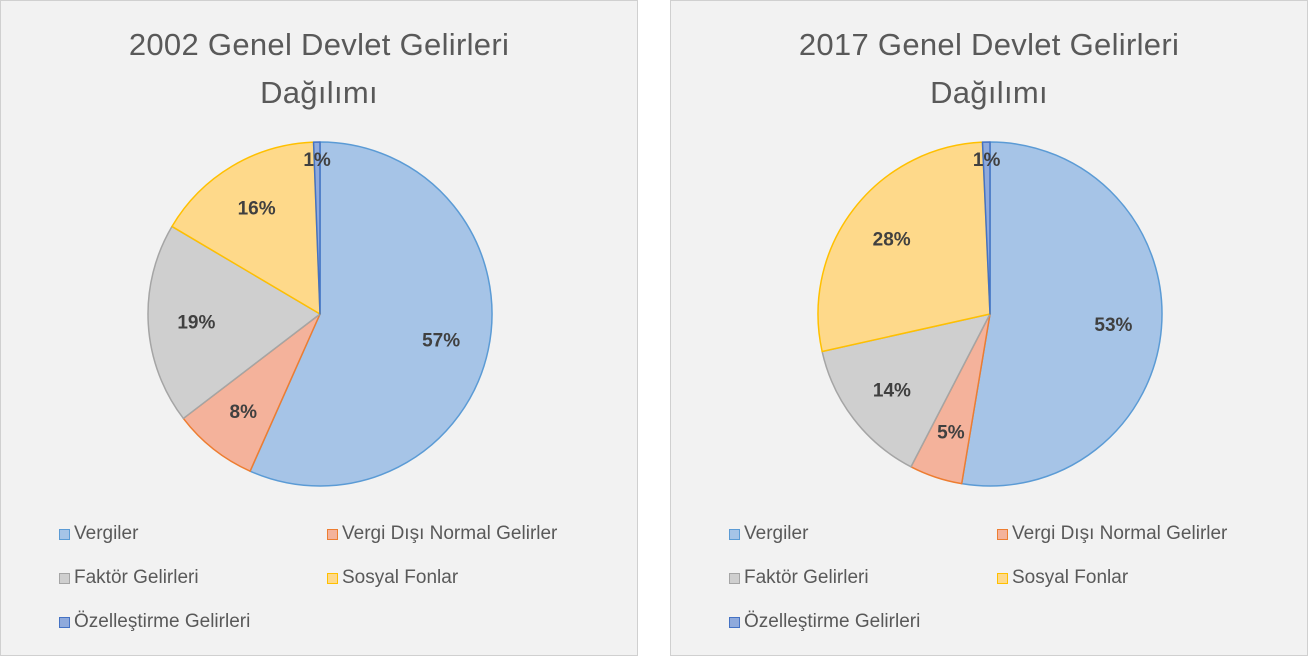  What do you see at coordinates (892, 240) in the screenshot?
I see `data-label-sosyal-fonlar: 28%` at bounding box center [892, 240].